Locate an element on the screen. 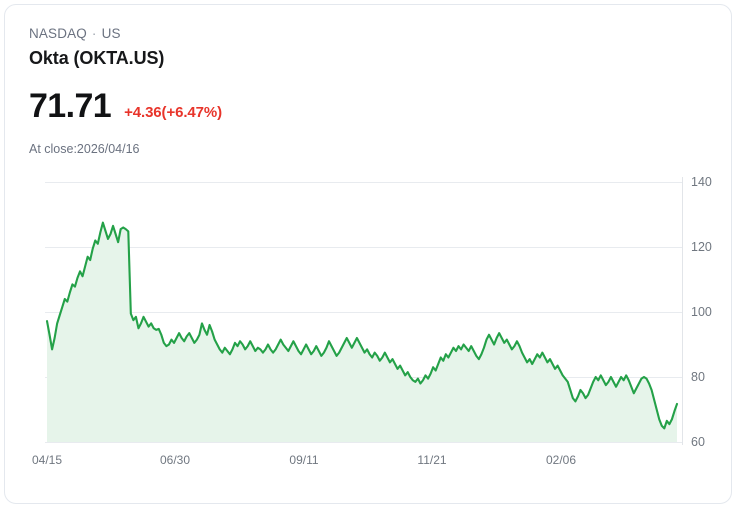  region-label: US is located at coordinates (111, 33).